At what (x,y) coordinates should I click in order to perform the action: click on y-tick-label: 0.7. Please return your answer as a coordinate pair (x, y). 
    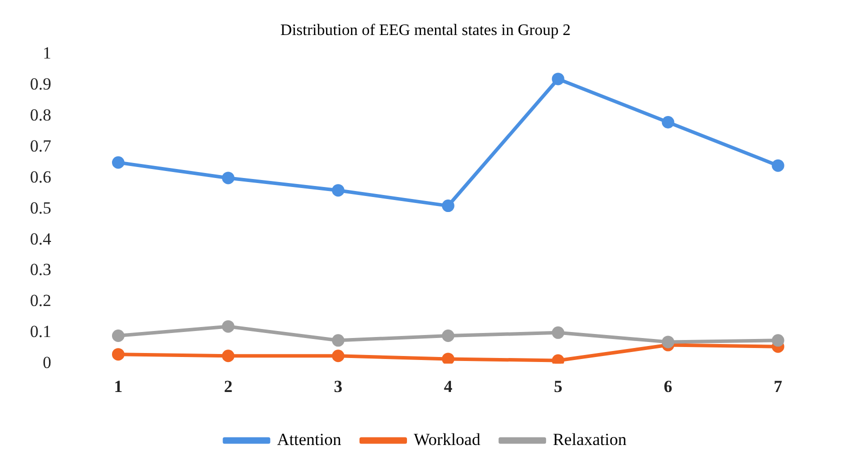
    Looking at the image, I should click on (41, 146).